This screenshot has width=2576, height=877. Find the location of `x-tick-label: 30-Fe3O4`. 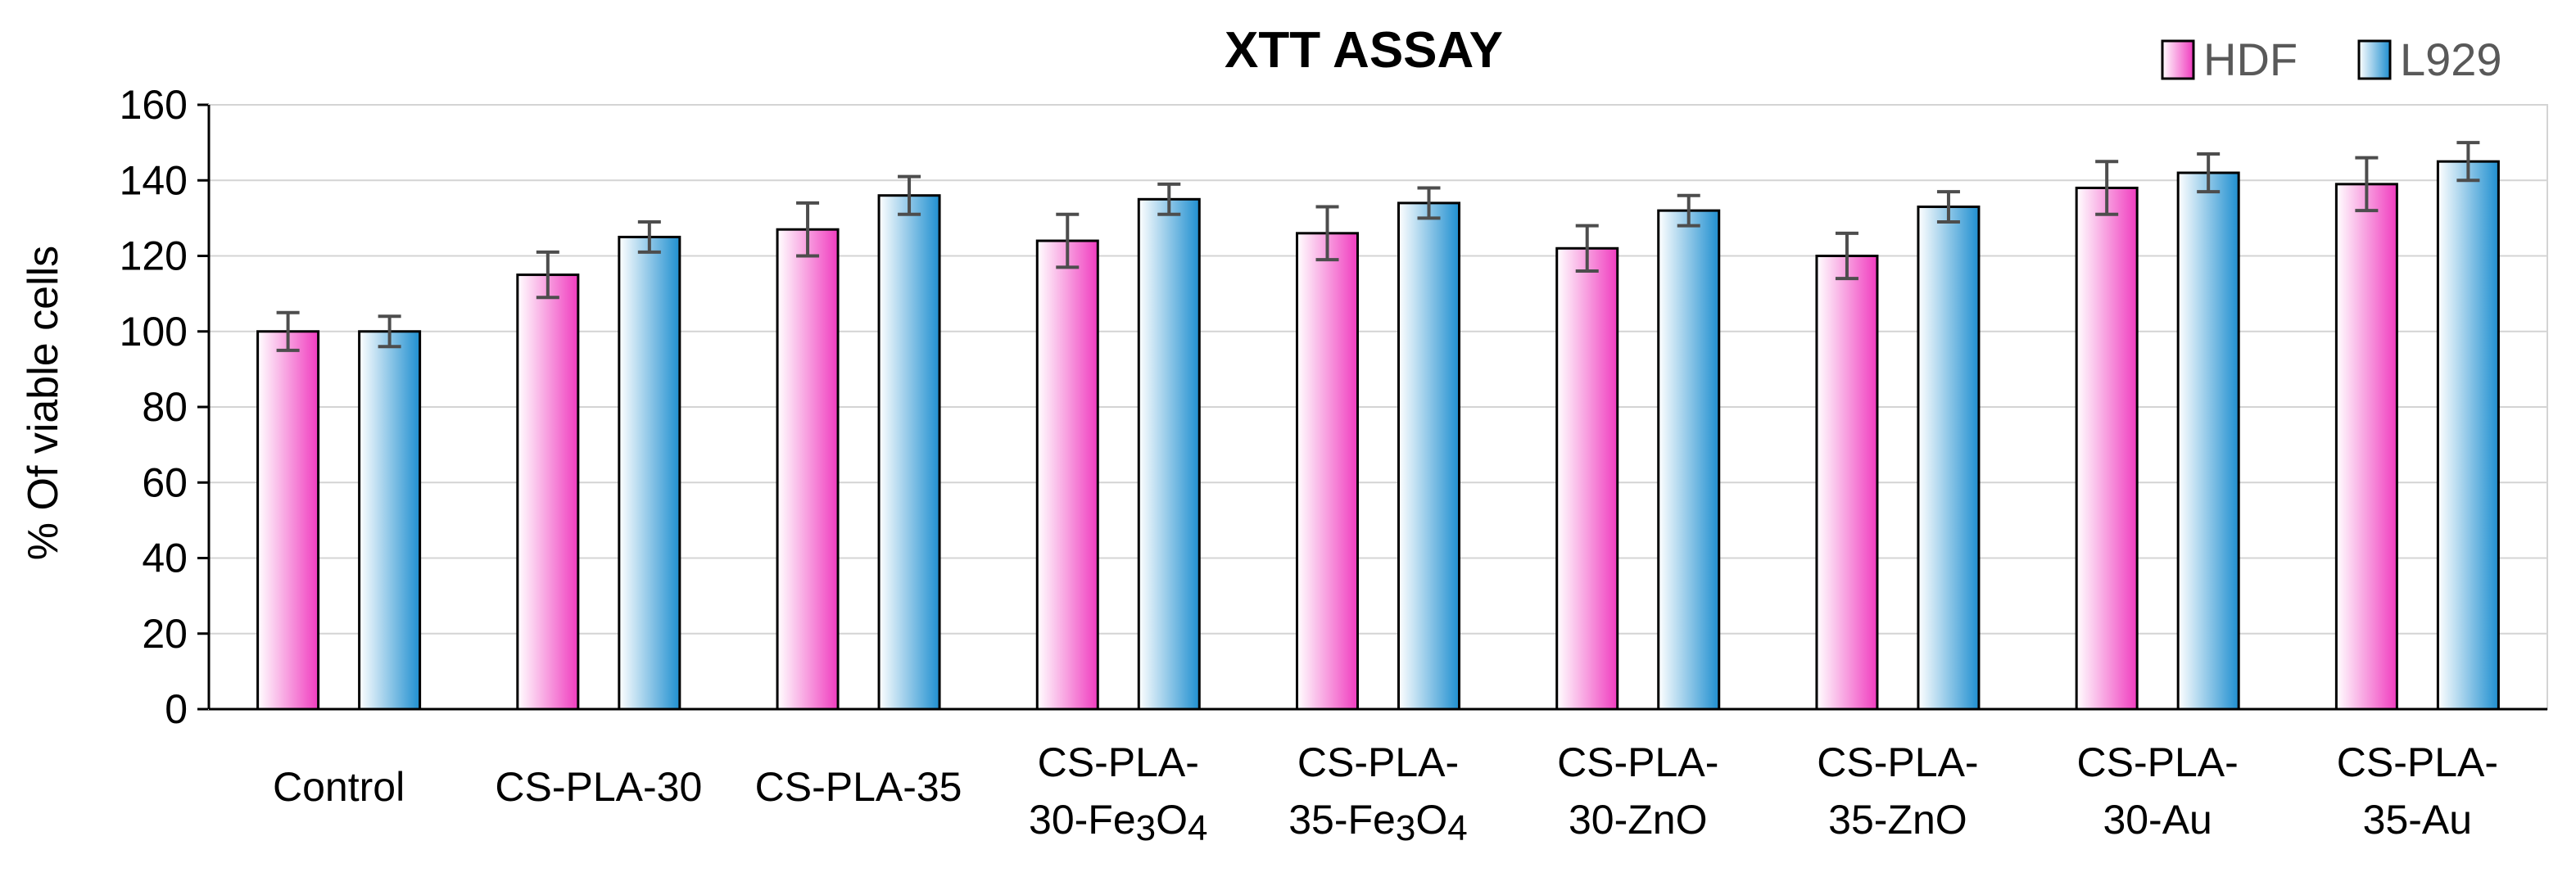

x-tick-label: 30-Fe3O4 is located at coordinates (1118, 822).